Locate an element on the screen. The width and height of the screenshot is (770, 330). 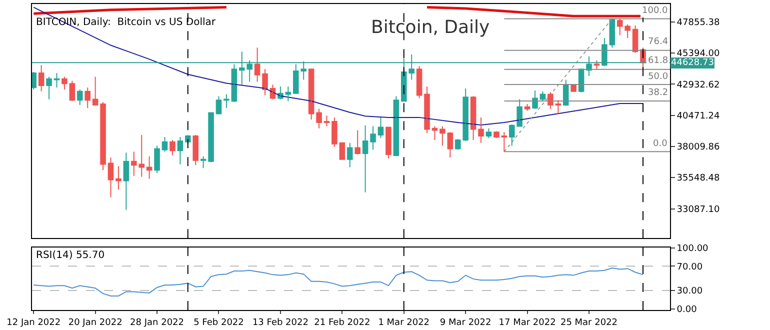
annotation: 61.8 is located at coordinates (658, 61).